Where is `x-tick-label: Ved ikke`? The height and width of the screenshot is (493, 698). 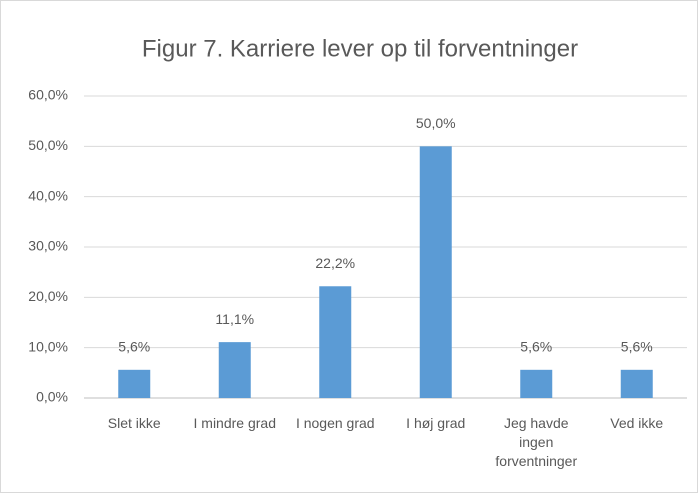
x-tick-label: Ved ikke is located at coordinates (637, 423).